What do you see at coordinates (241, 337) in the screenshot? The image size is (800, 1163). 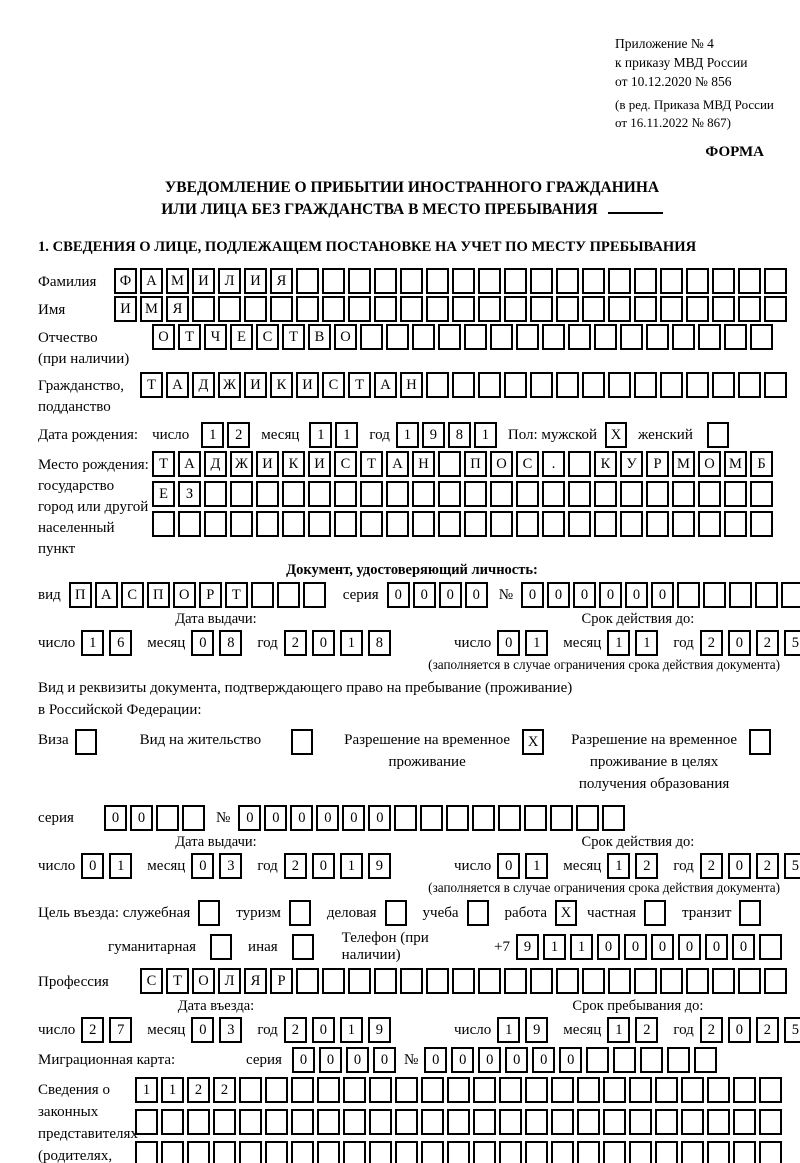 I see `char-box: Е` at bounding box center [241, 337].